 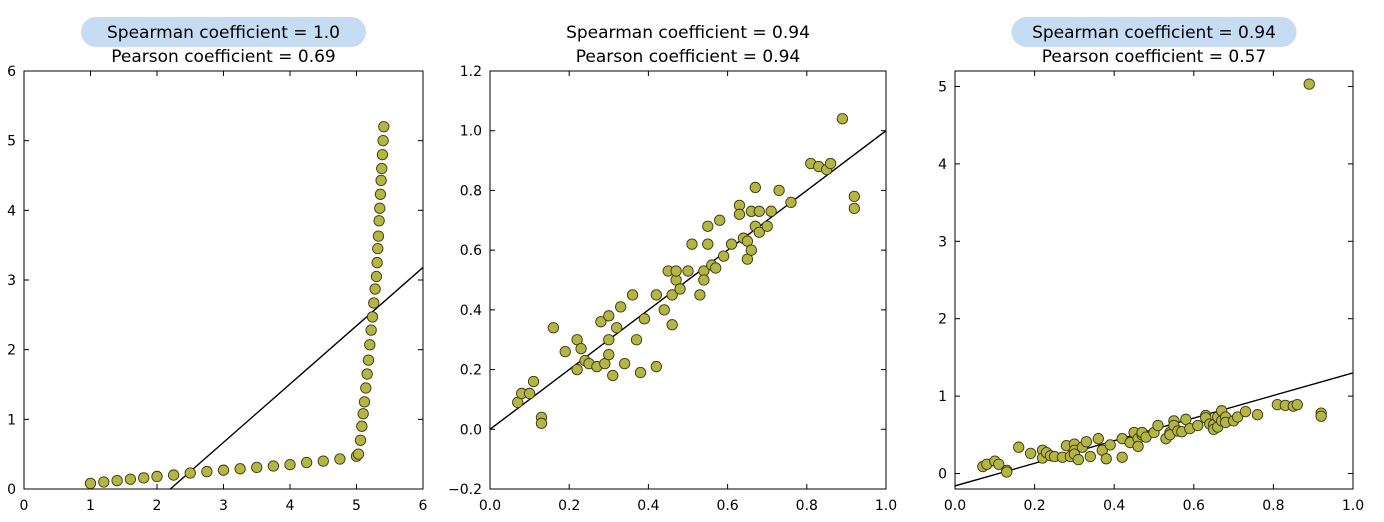 I want to click on y-tick-label: 0.4, so click(x=471, y=311).